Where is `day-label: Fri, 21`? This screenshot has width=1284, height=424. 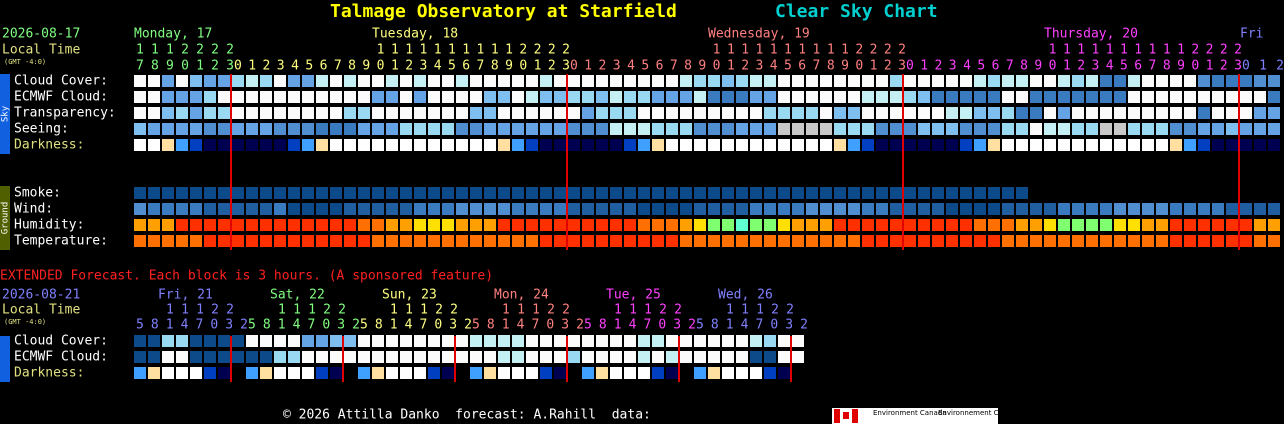 day-label: Fri, 21 is located at coordinates (185, 295).